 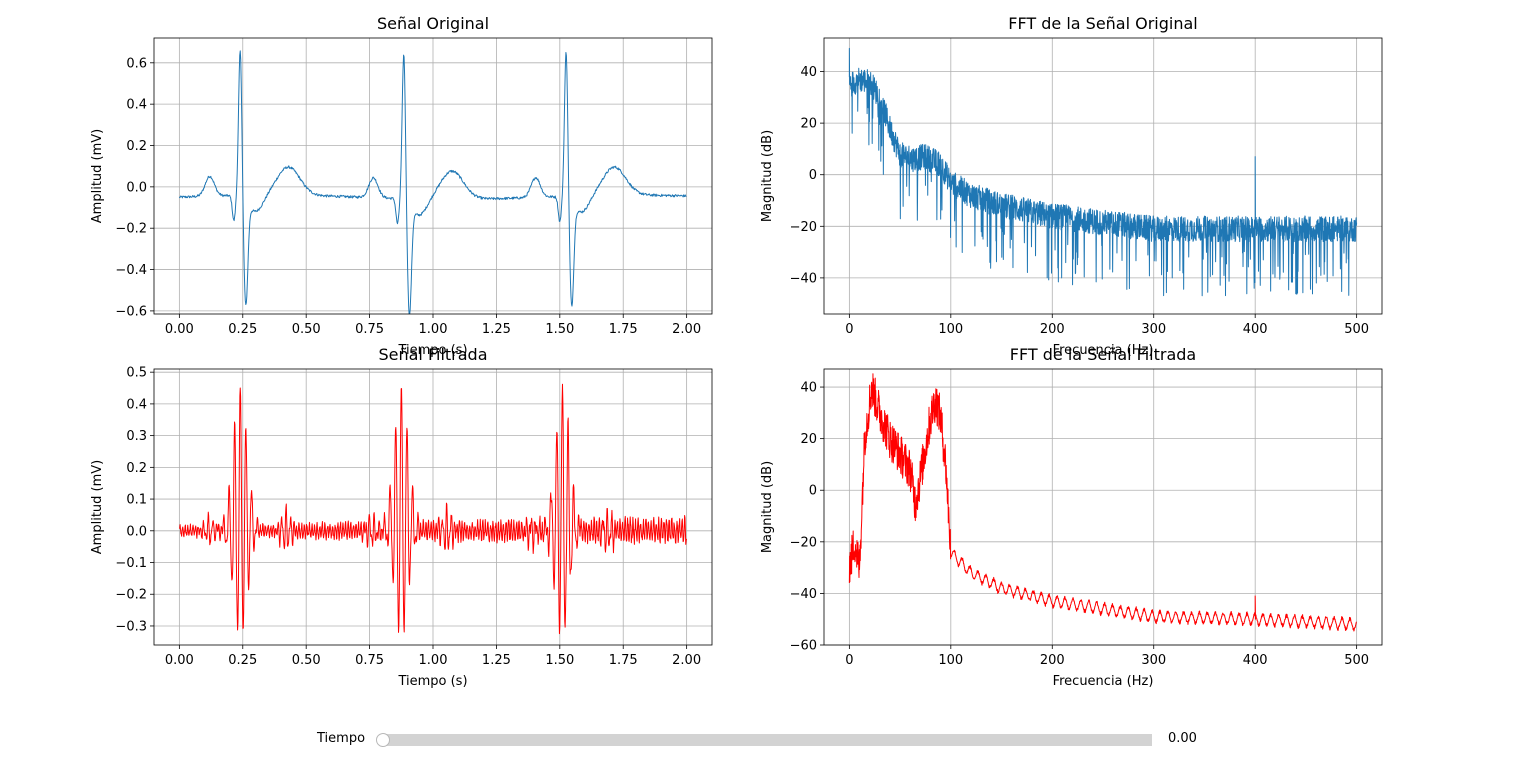 I want to click on original-signal-xlabel: Tiempo (s), so click(x=432, y=350).